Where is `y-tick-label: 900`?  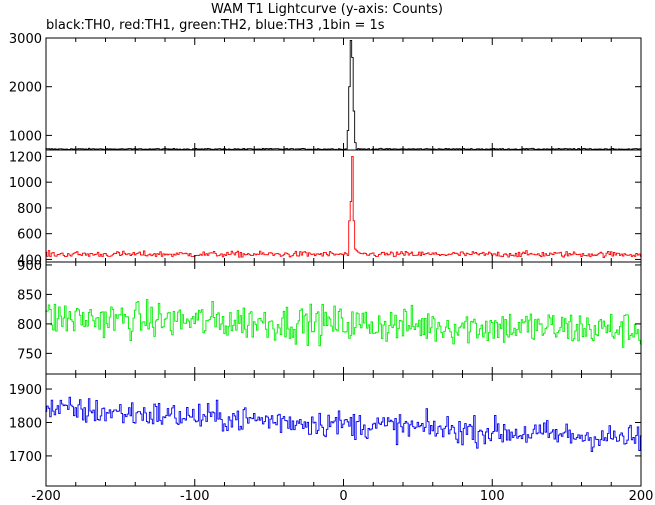 y-tick-label: 900 is located at coordinates (29, 266).